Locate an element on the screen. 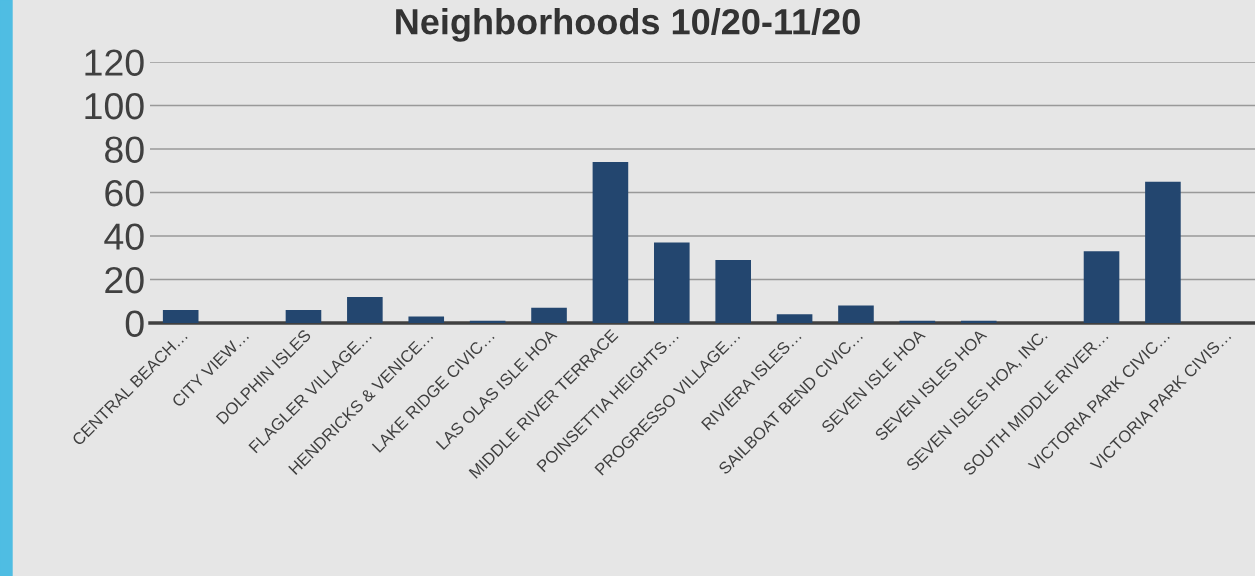 This screenshot has width=1255, height=576. y-tick-label: 120 is located at coordinates (114, 62).